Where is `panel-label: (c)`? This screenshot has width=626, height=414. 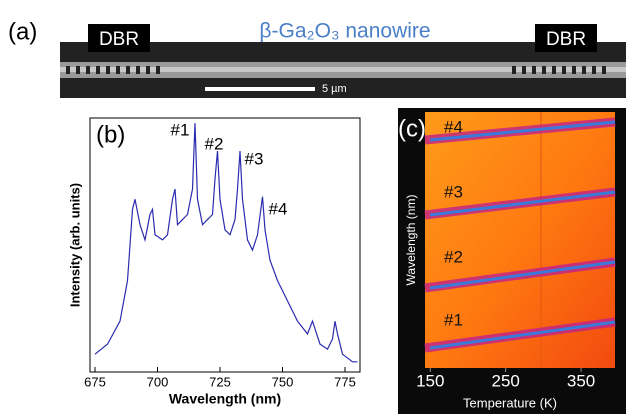
panel-label: (c) is located at coordinates (412, 128).